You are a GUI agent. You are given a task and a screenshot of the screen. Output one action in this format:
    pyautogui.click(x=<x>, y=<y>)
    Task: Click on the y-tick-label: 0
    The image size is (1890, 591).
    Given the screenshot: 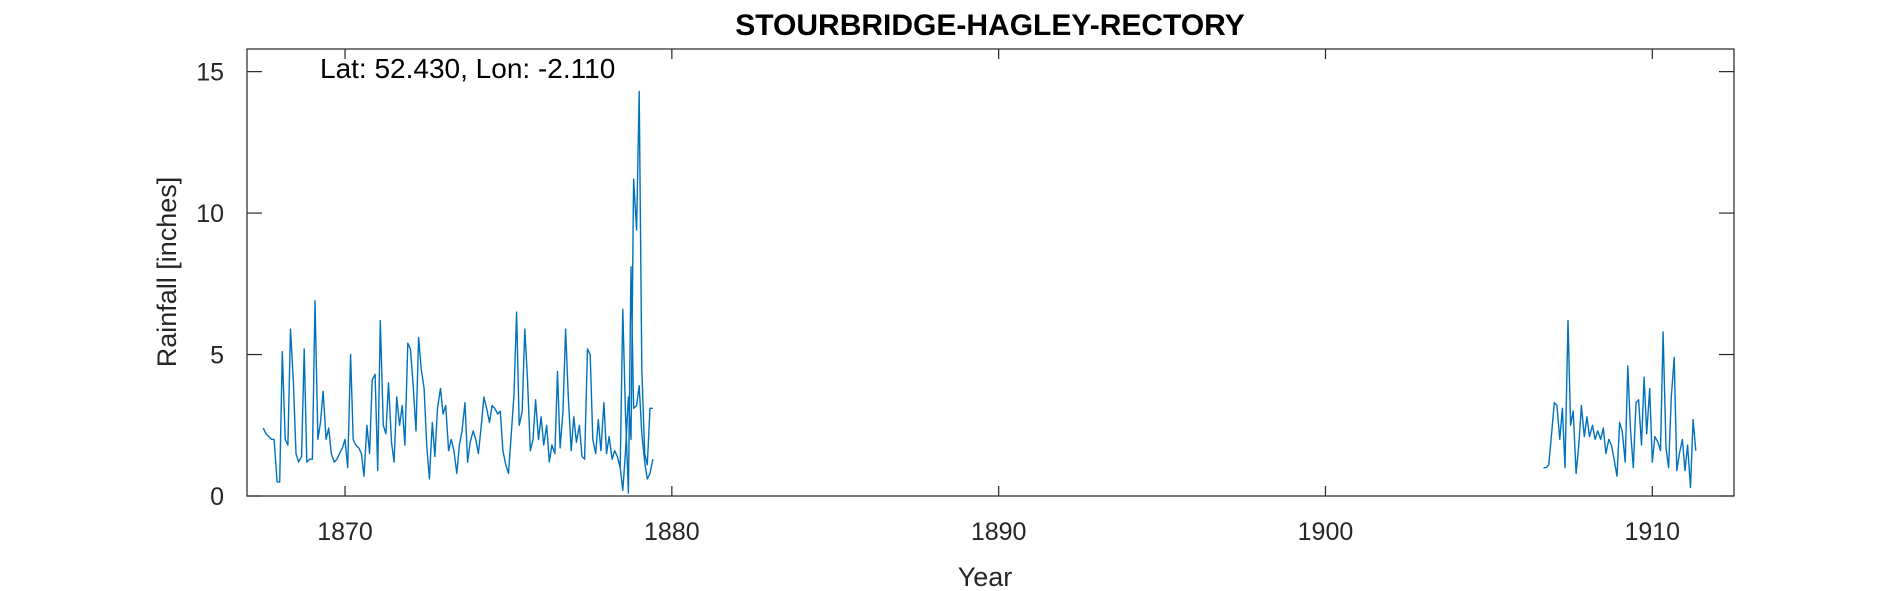 What is the action you would take?
    pyautogui.click(x=217, y=497)
    